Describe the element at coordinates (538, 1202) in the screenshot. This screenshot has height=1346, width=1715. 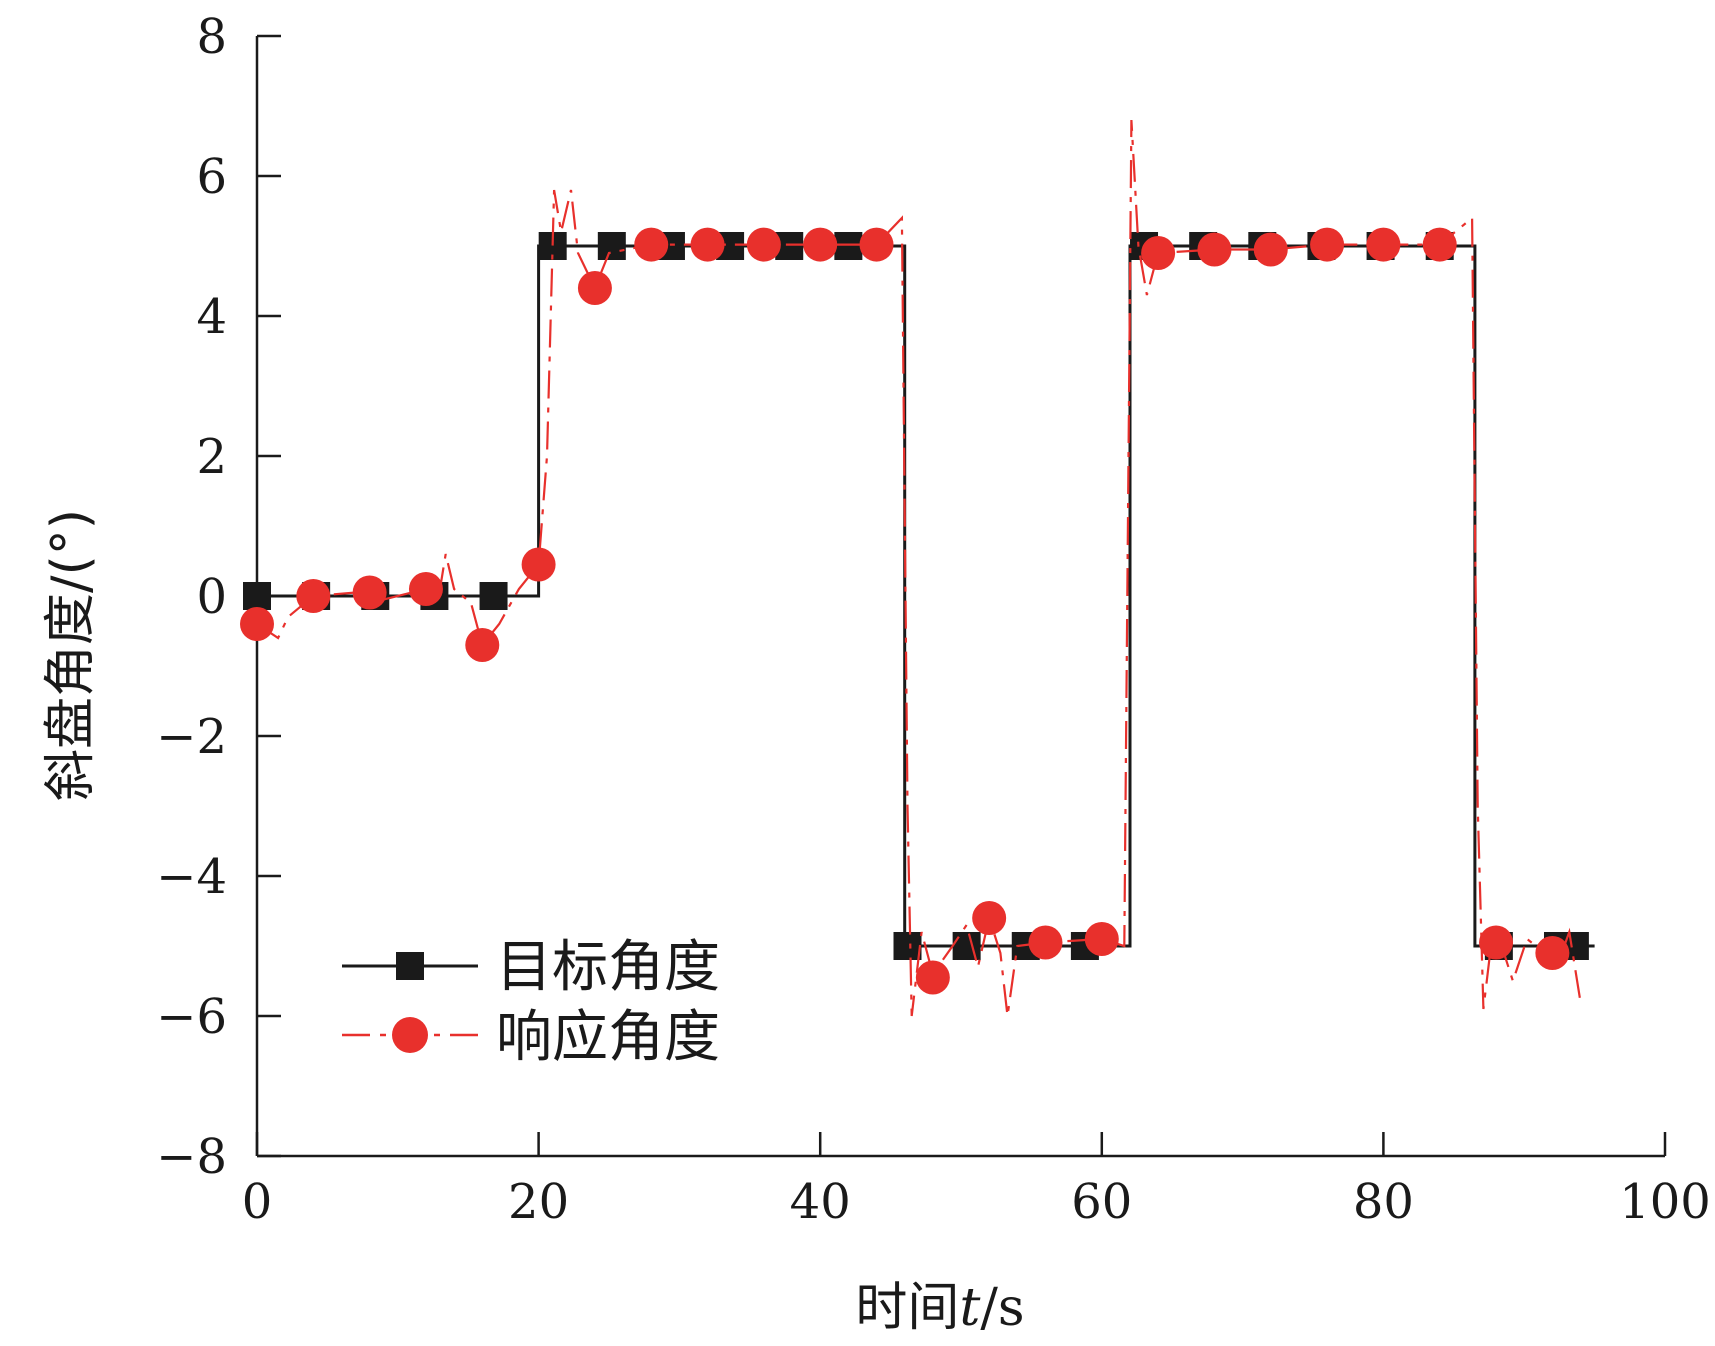
I see `x-tick-label: 20` at that location.